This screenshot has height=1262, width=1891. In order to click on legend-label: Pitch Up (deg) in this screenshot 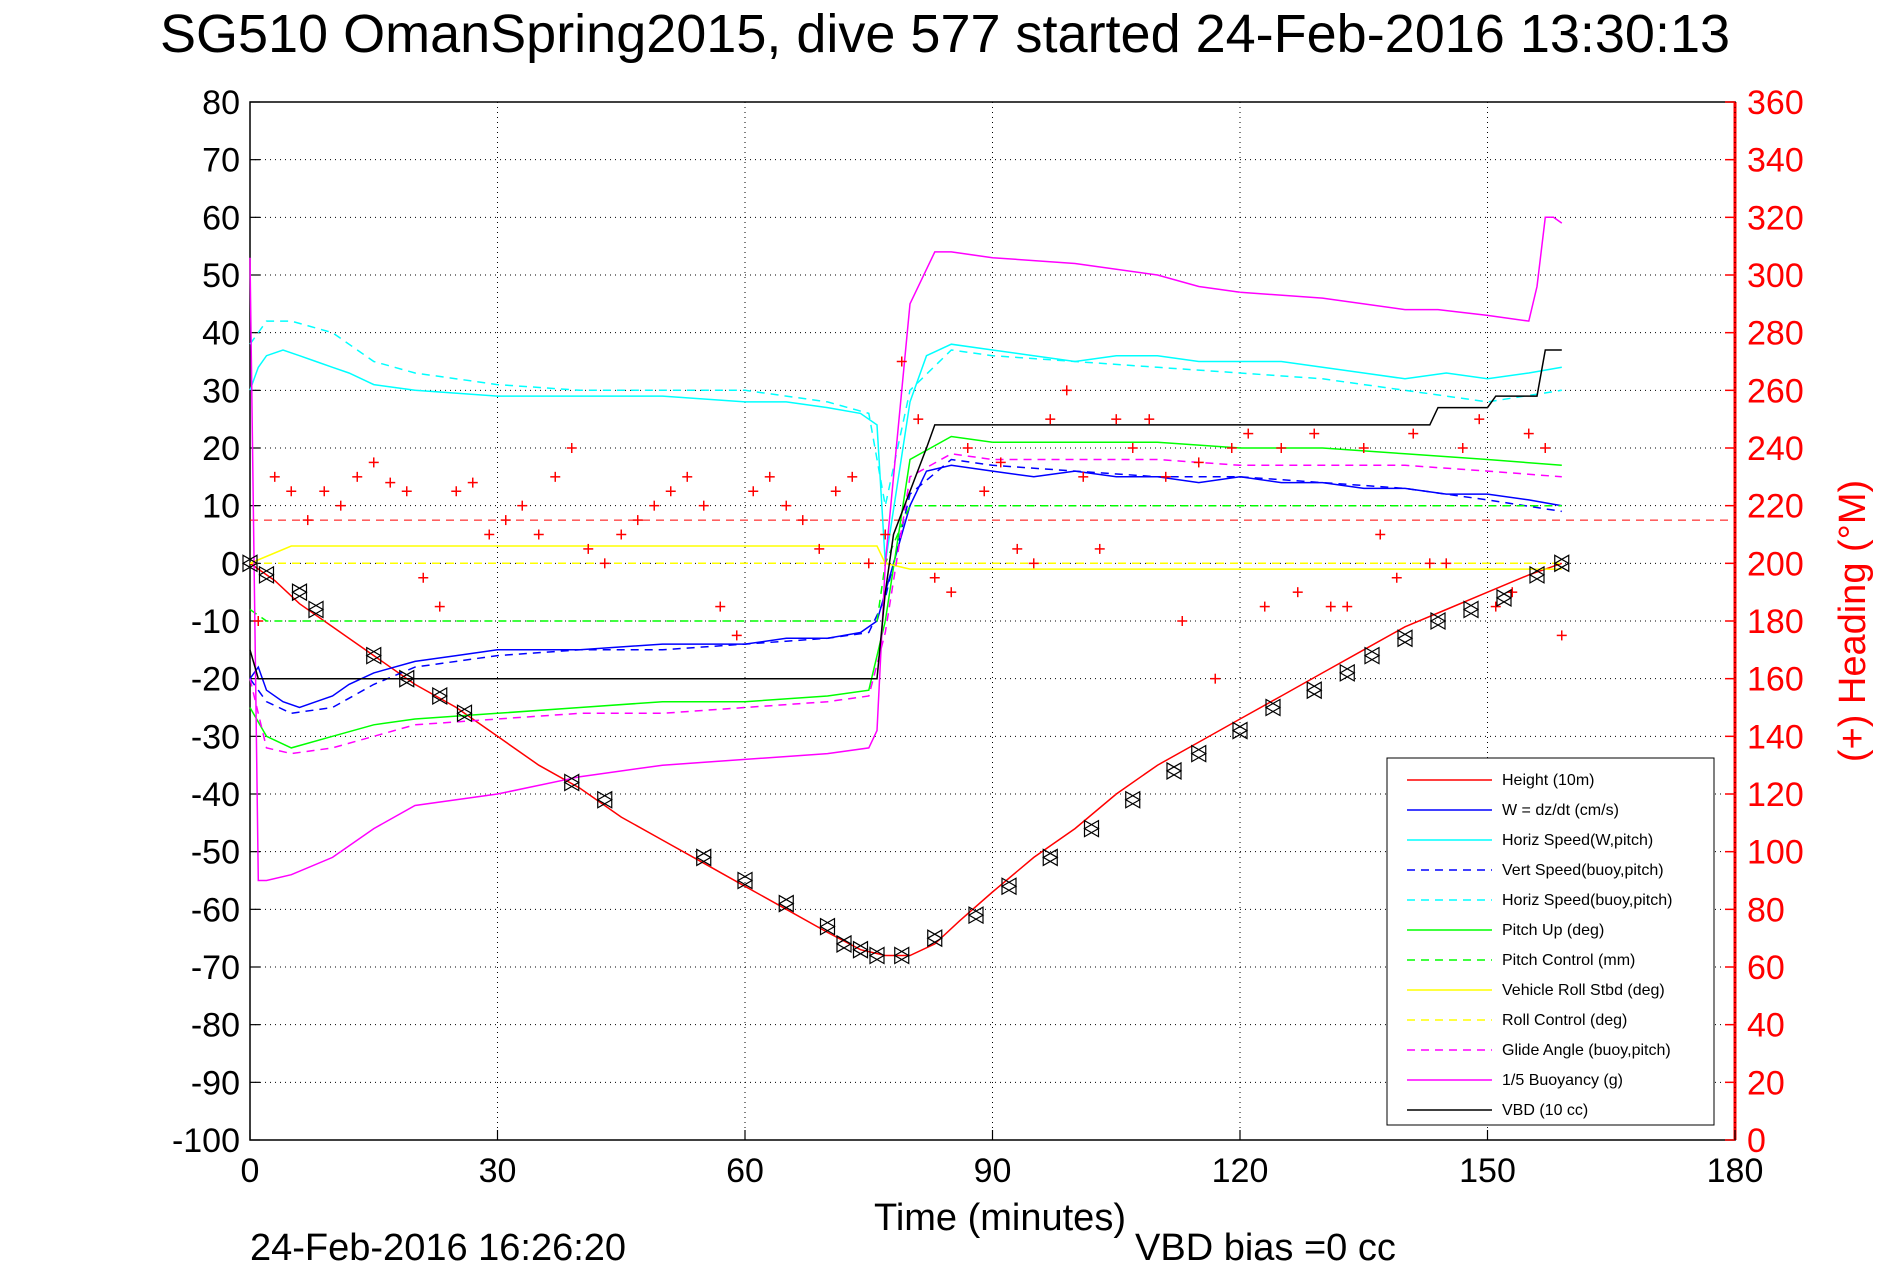, I will do `click(1553, 930)`.